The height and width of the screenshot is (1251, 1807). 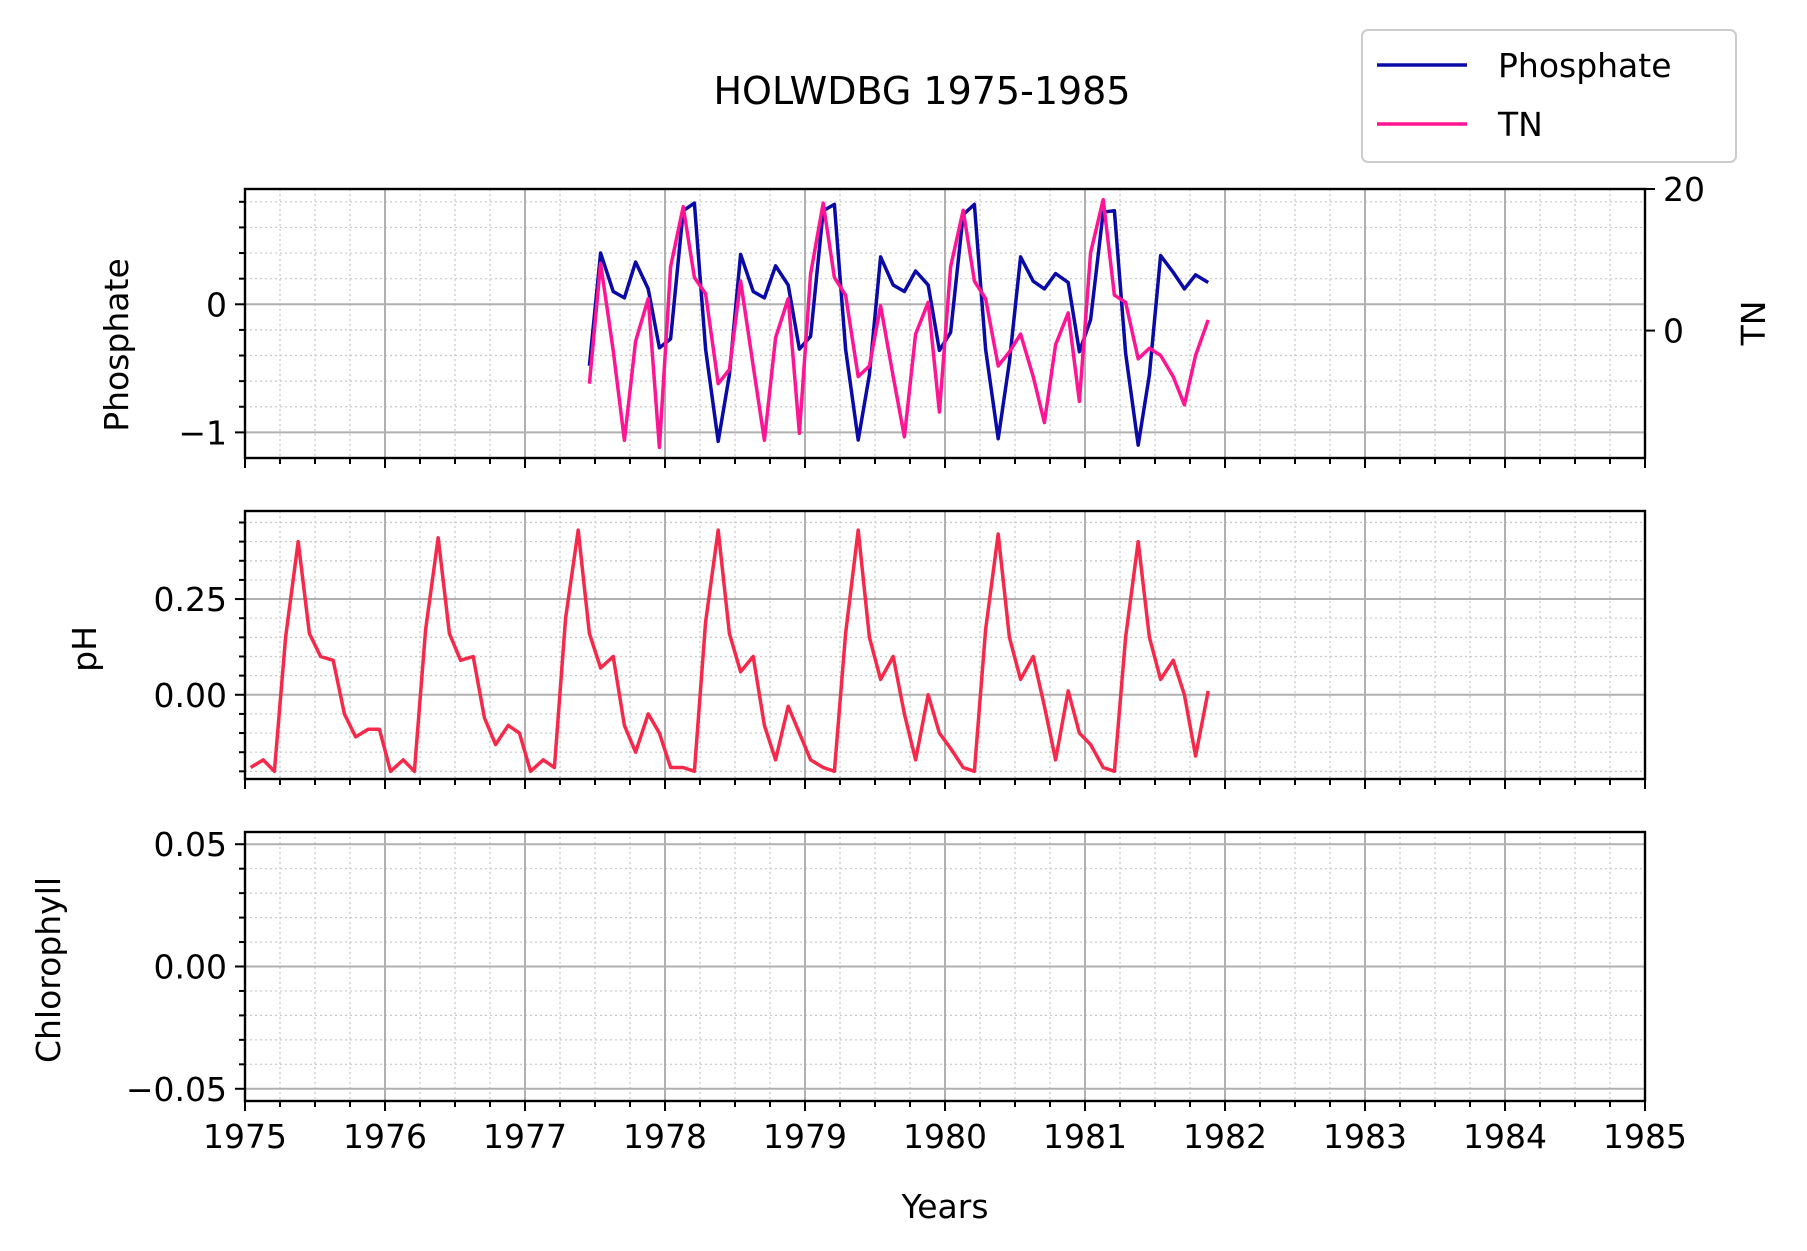 What do you see at coordinates (898, 323) in the screenshot?
I see `series-line-tn` at bounding box center [898, 323].